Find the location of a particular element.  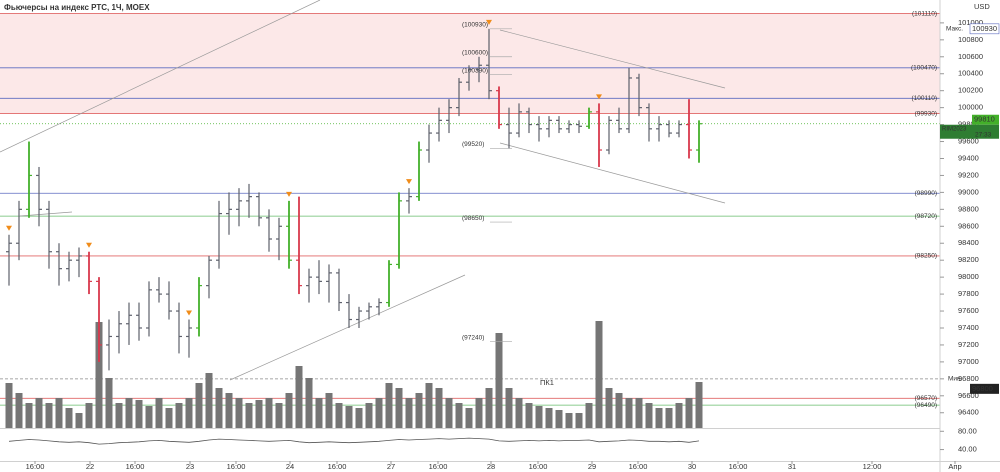

pane-label: ПК1 is located at coordinates (547, 382).